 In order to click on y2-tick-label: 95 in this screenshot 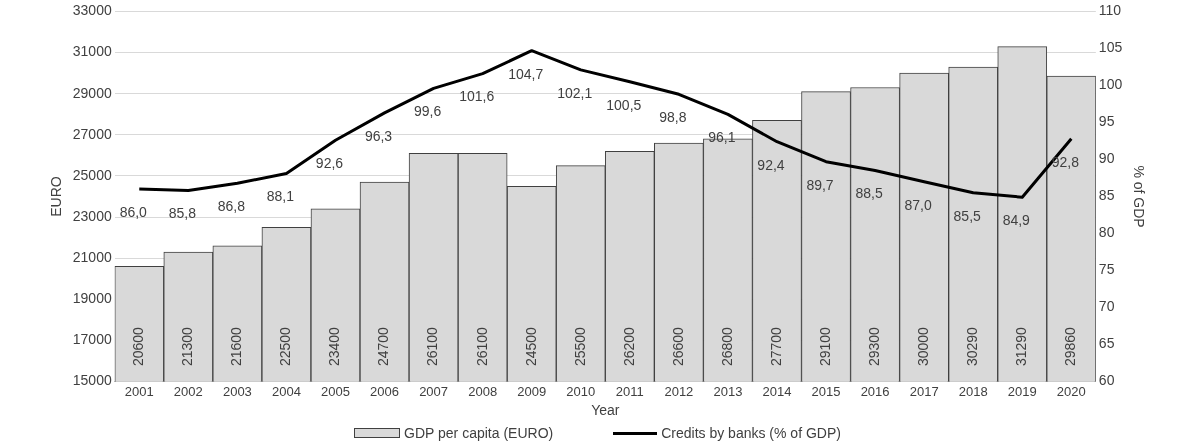, I will do `click(1106, 121)`.